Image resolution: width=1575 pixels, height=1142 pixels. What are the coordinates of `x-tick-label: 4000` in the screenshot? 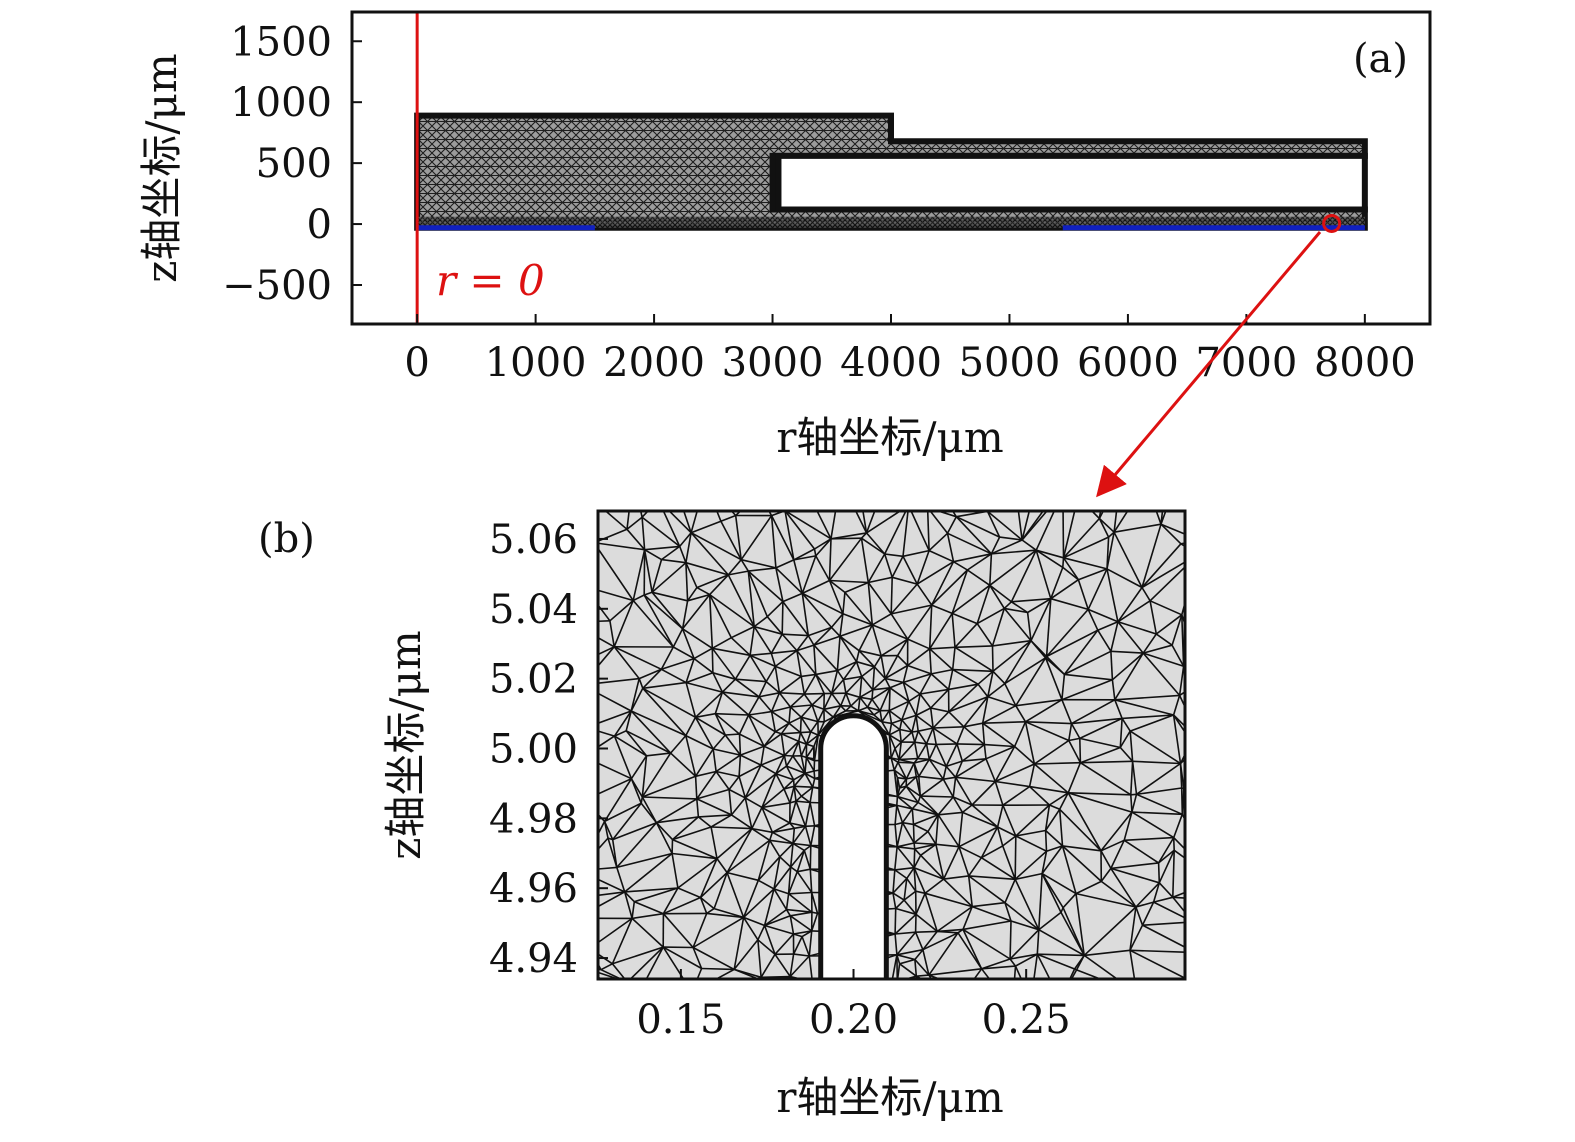 It's located at (891, 363).